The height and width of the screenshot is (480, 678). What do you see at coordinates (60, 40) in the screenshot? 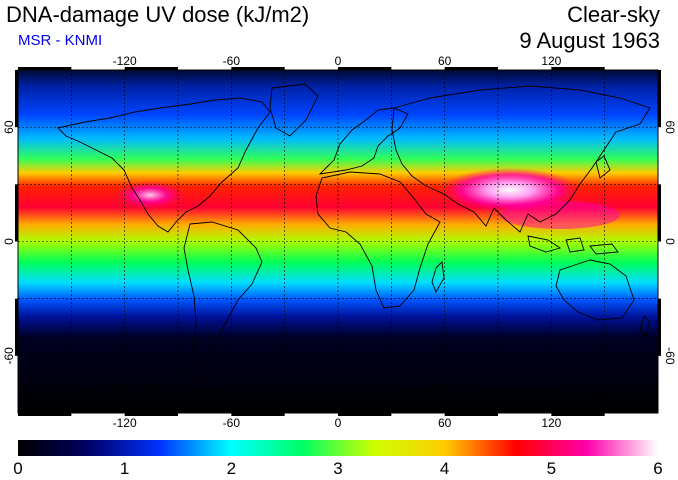
I see `source-label: MSR - KNMI` at bounding box center [60, 40].